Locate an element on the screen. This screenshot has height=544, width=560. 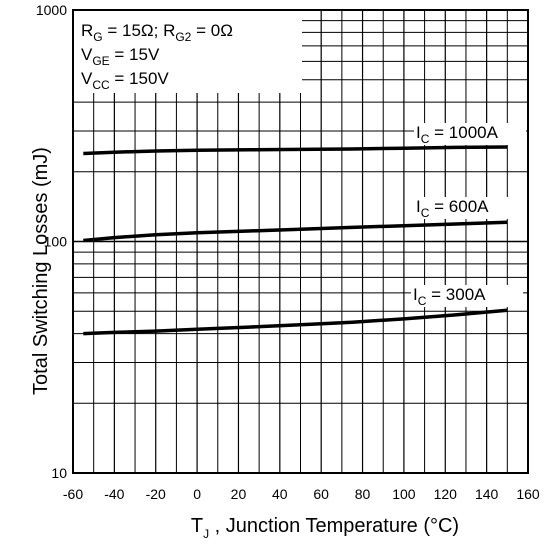
x-tick-label: -20 is located at coordinates (156, 494).